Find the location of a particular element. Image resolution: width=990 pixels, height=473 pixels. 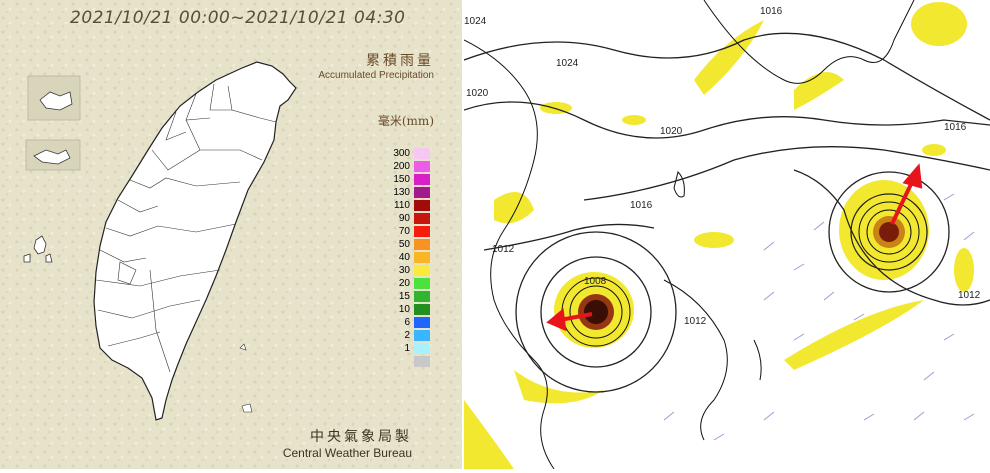

legend-row: 70 is located at coordinates (410, 232).